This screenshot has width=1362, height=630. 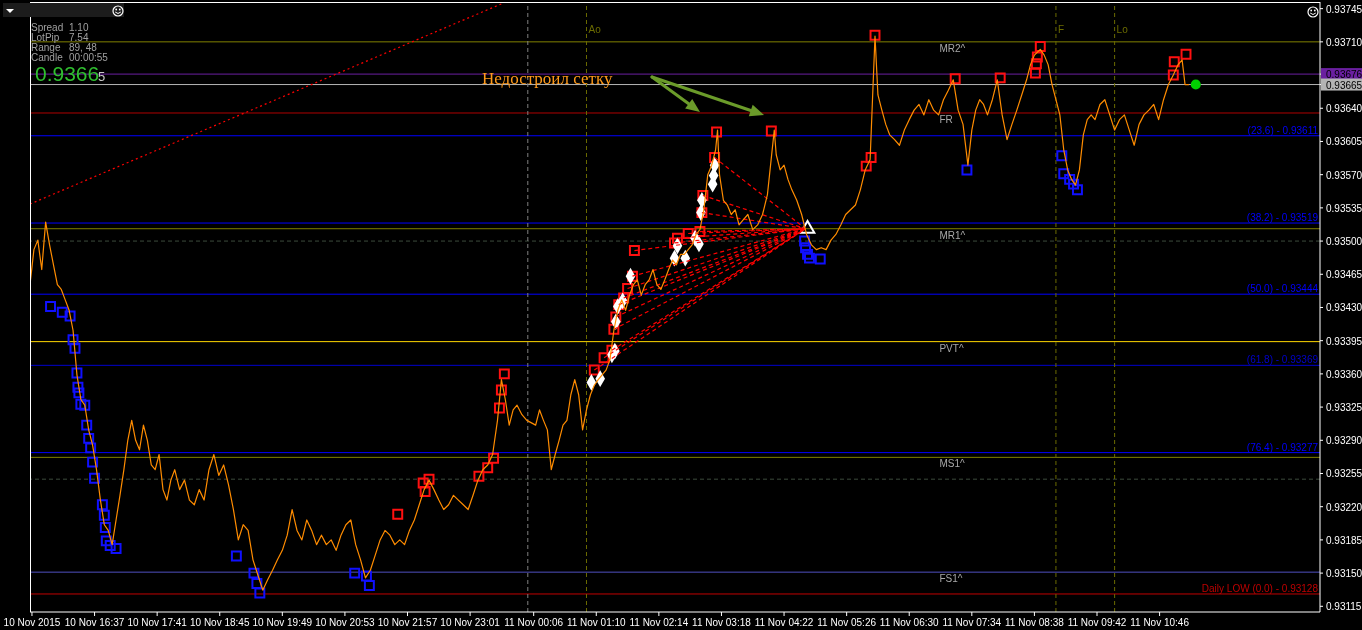 What do you see at coordinates (596, 622) in the screenshot?
I see `x-tick-label: 11 Nov 01:10` at bounding box center [596, 622].